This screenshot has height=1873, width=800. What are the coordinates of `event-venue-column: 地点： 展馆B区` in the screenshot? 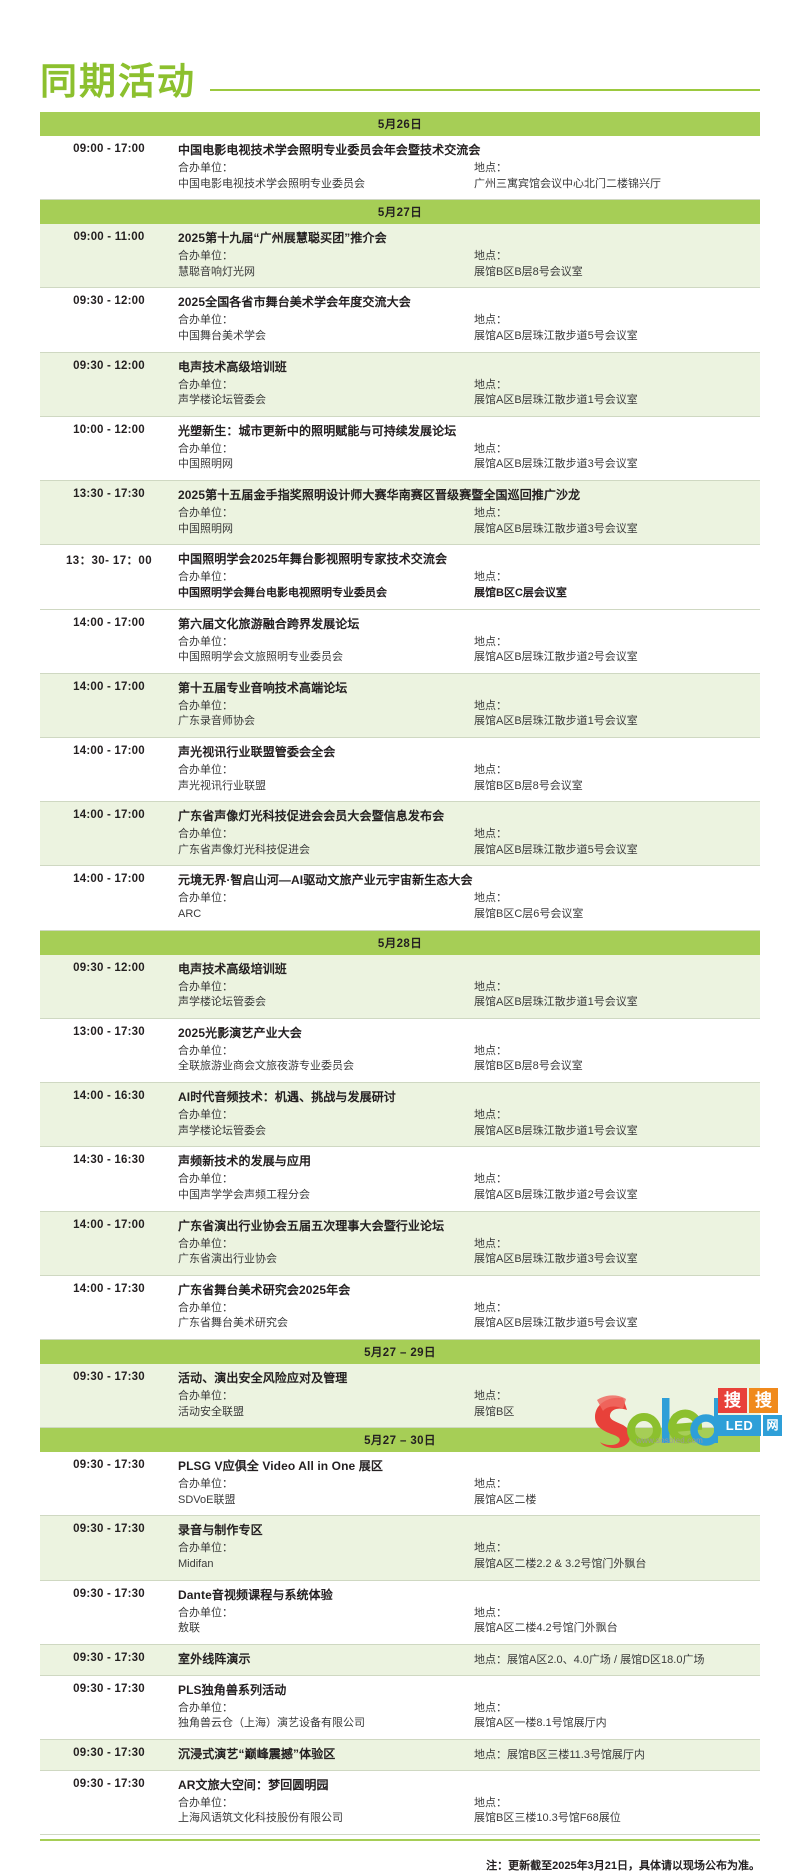 It's located at (617, 1404).